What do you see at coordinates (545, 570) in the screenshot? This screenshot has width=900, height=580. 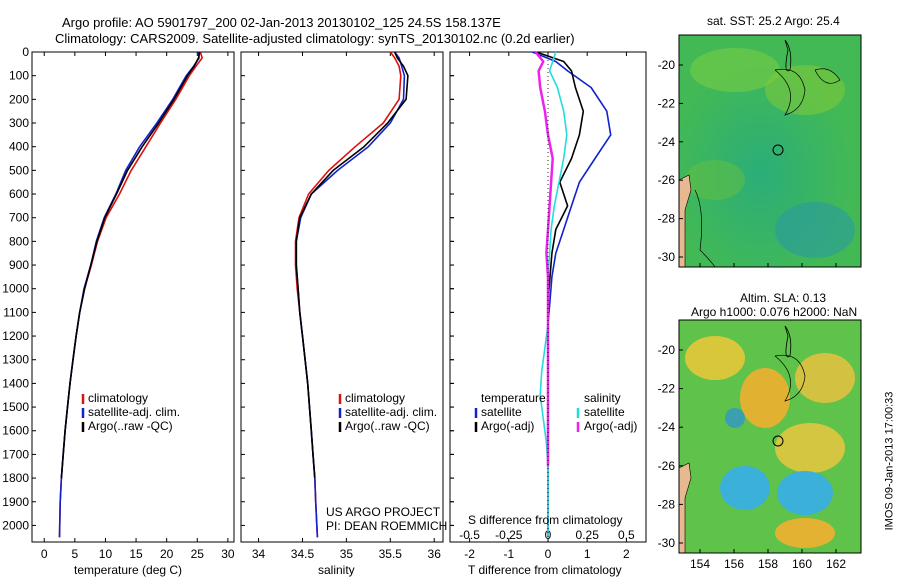 I see `difference-xlabel: T difference from climatology` at bounding box center [545, 570].